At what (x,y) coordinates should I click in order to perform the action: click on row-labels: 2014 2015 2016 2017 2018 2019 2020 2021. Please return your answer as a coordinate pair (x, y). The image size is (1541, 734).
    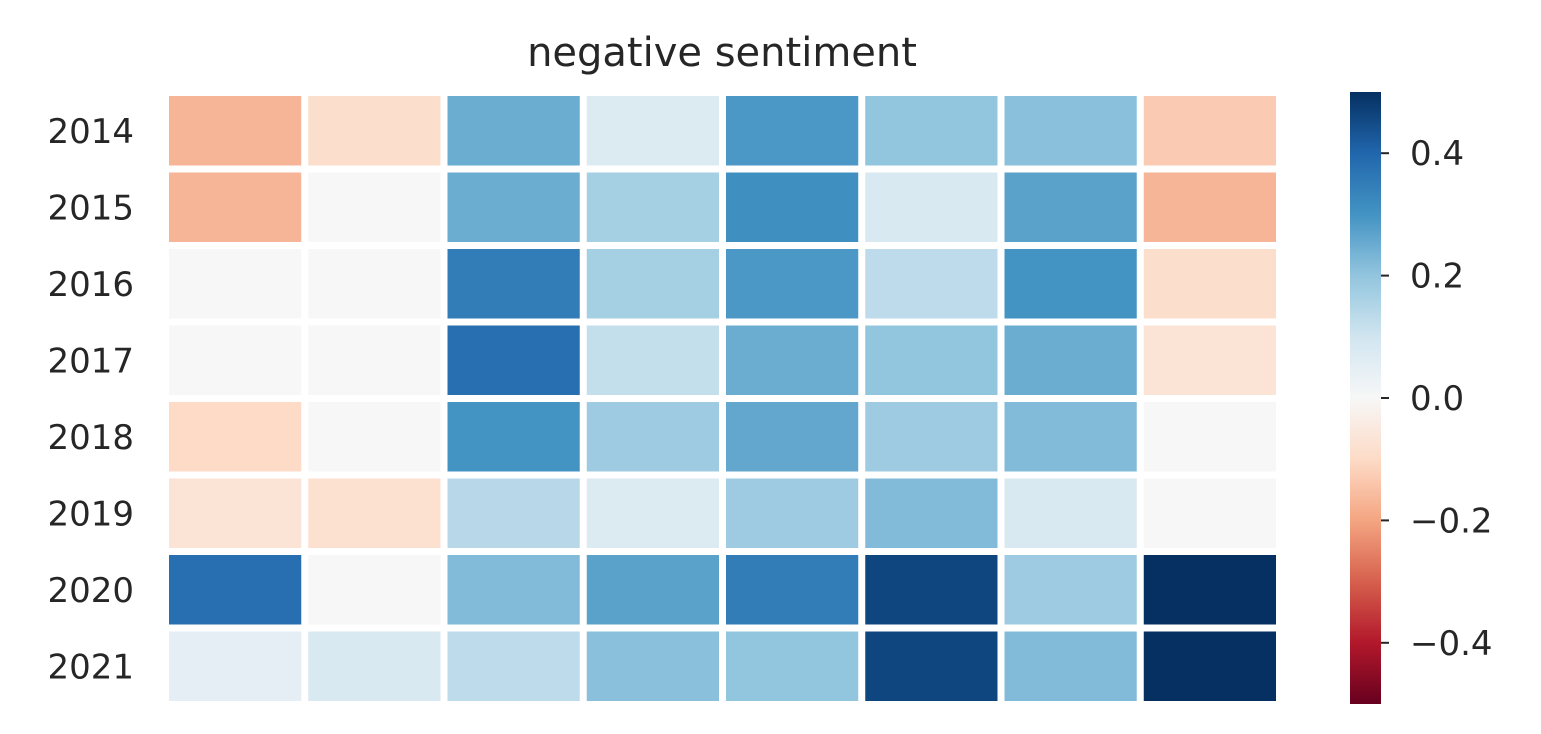
    Looking at the image, I should click on (90, 400).